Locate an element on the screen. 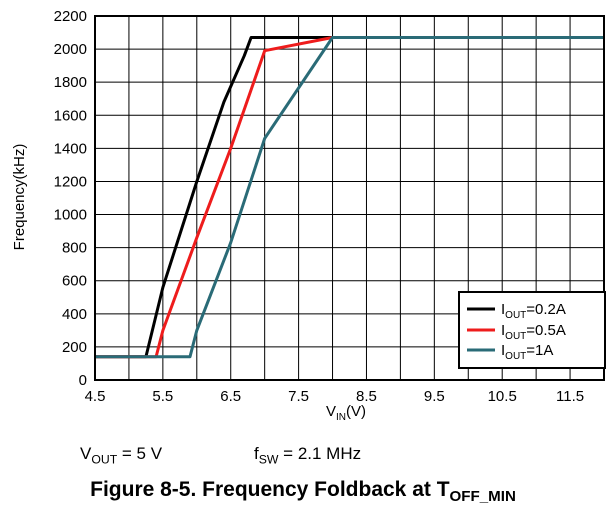 The height and width of the screenshot is (518, 606). y-tick-label: 0 is located at coordinates (83, 380).